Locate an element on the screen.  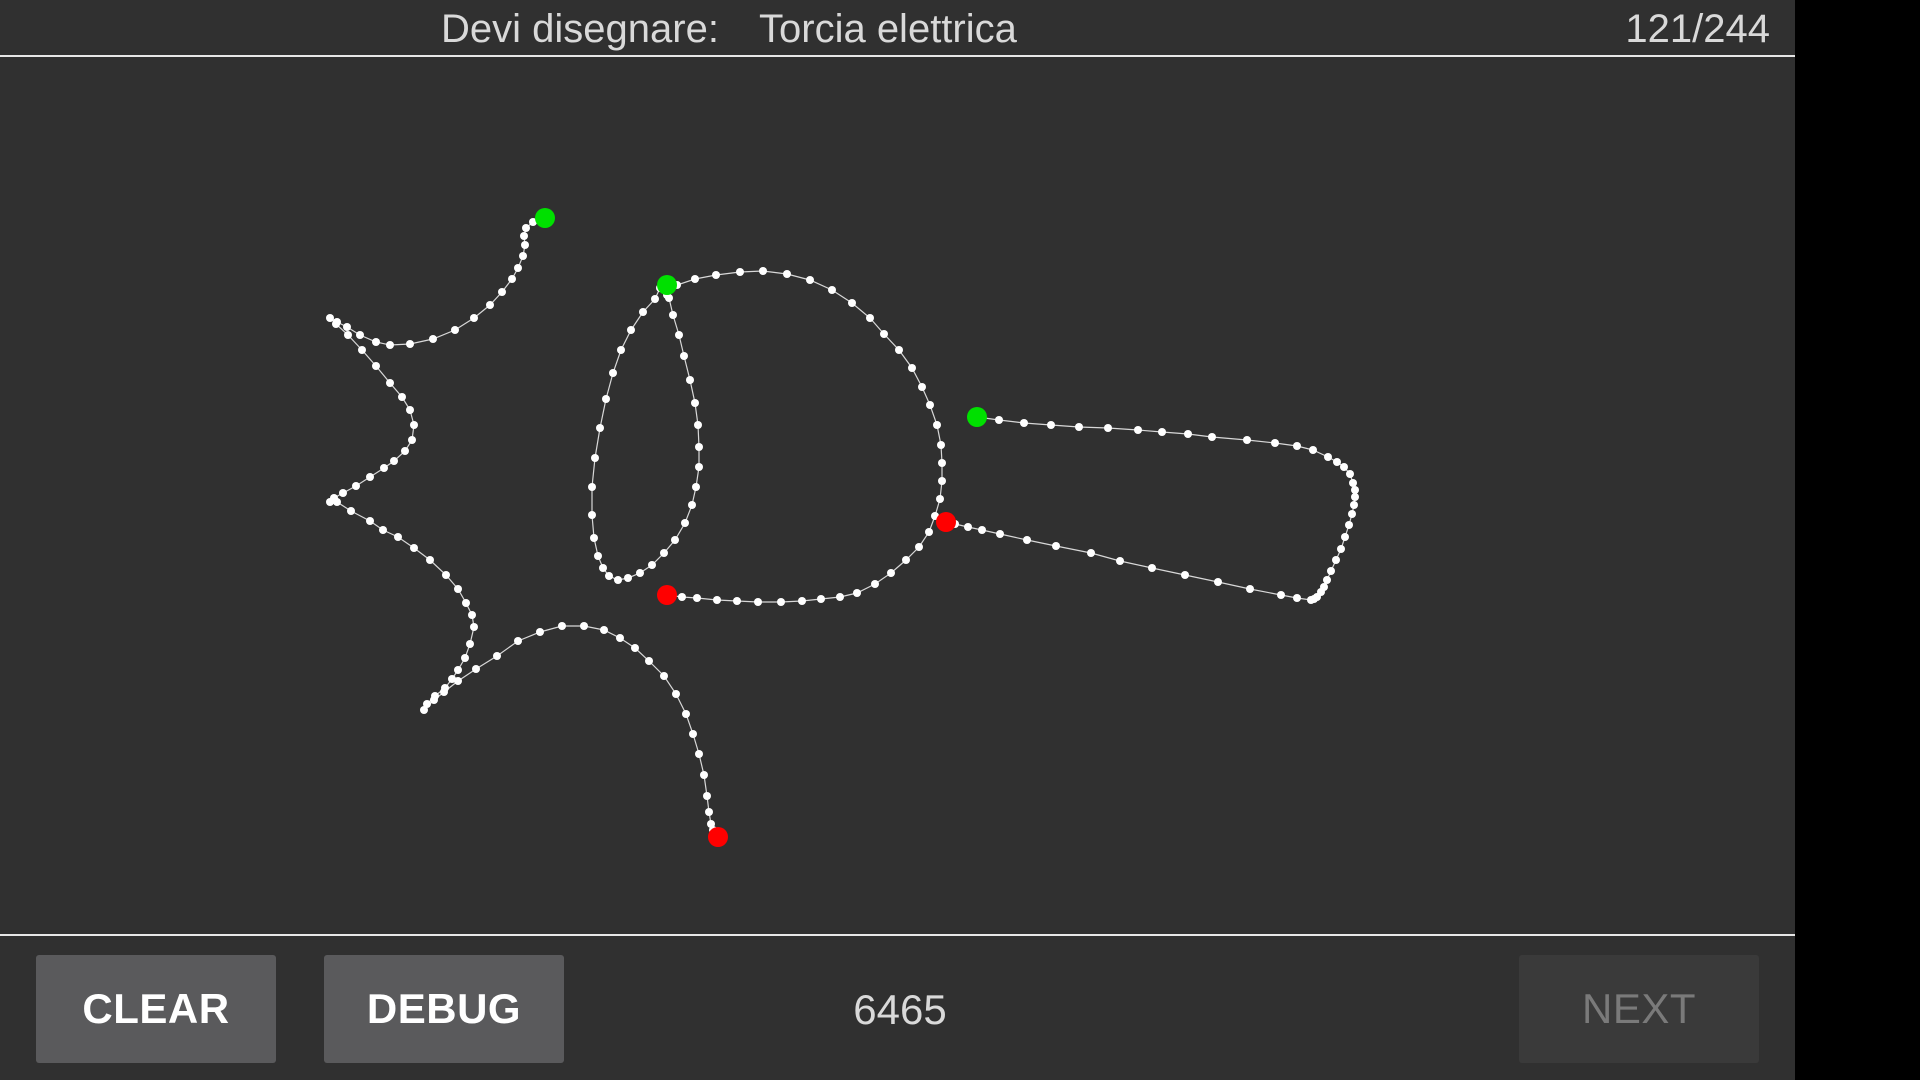
stroke-end-marker is located at coordinates (718, 837).